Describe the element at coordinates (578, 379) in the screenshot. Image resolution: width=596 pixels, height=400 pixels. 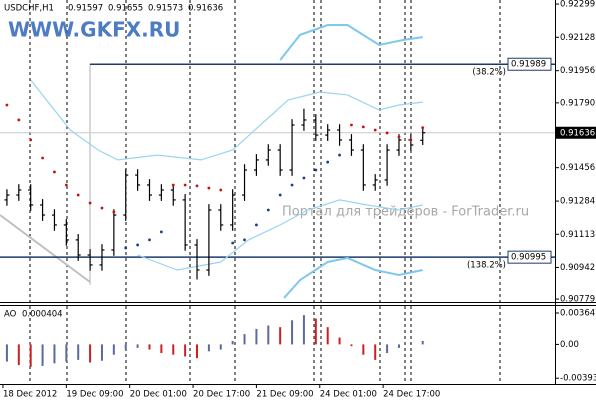
I see `y-tick-label: -0.00393` at that location.